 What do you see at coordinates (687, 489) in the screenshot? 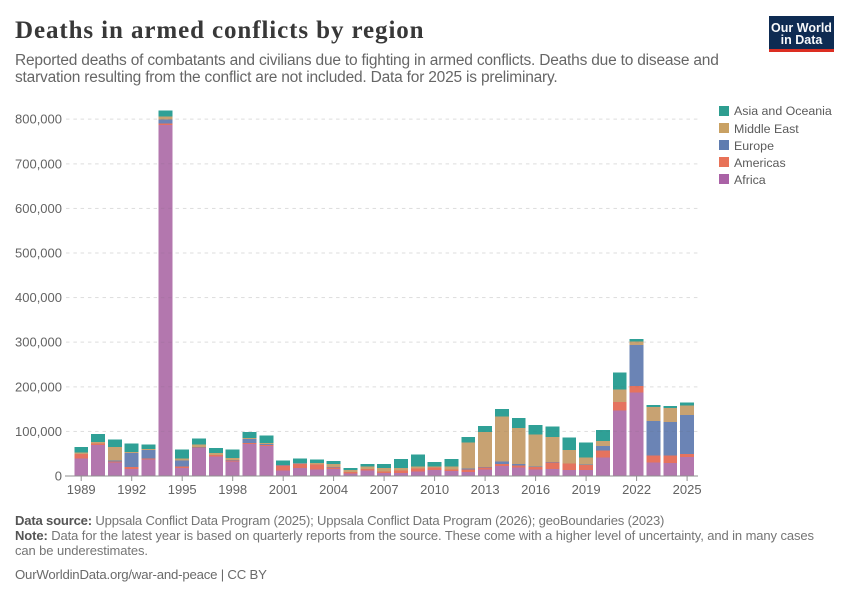
I see `svg-text: 2025` at bounding box center [687, 489].